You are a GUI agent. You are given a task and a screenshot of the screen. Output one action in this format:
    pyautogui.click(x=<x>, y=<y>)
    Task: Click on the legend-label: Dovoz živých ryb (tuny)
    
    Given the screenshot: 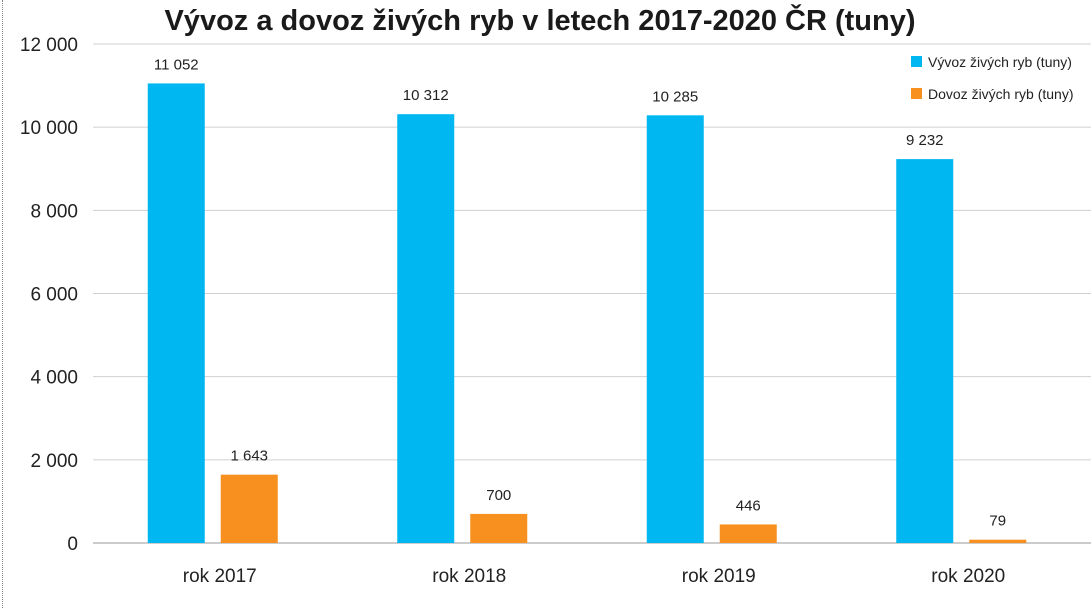 What is the action you would take?
    pyautogui.click(x=1000, y=94)
    